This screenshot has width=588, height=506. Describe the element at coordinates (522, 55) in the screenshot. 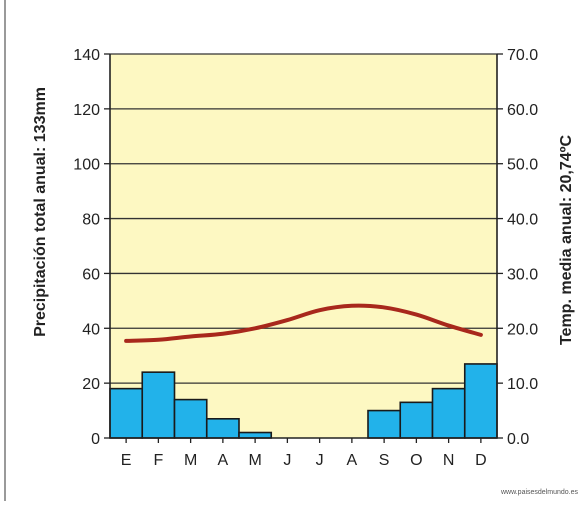

I see `right-tick-label: 70.0` at that location.